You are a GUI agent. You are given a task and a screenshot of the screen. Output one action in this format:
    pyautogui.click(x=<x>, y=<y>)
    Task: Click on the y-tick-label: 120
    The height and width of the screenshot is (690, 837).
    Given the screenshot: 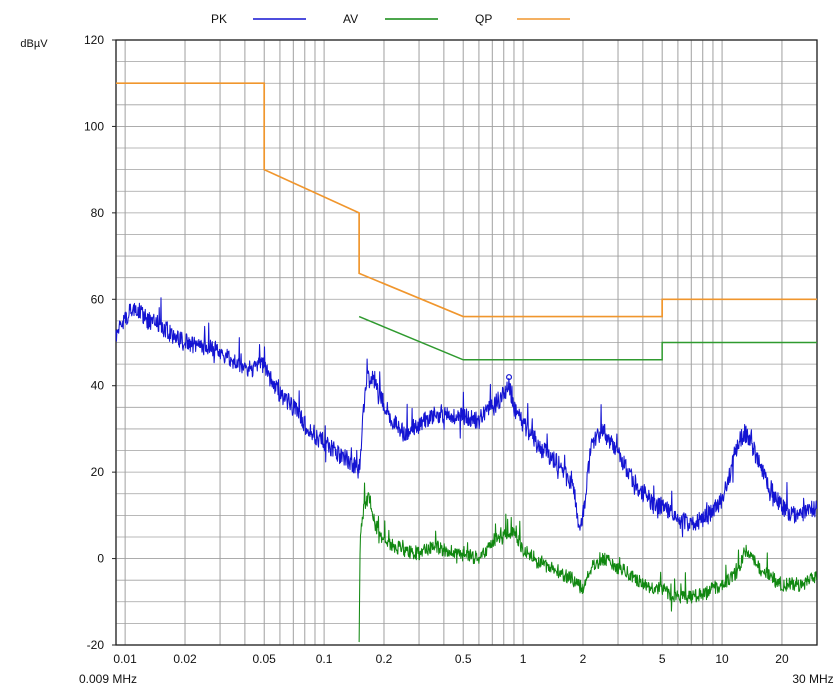 What is the action you would take?
    pyautogui.click(x=94, y=40)
    